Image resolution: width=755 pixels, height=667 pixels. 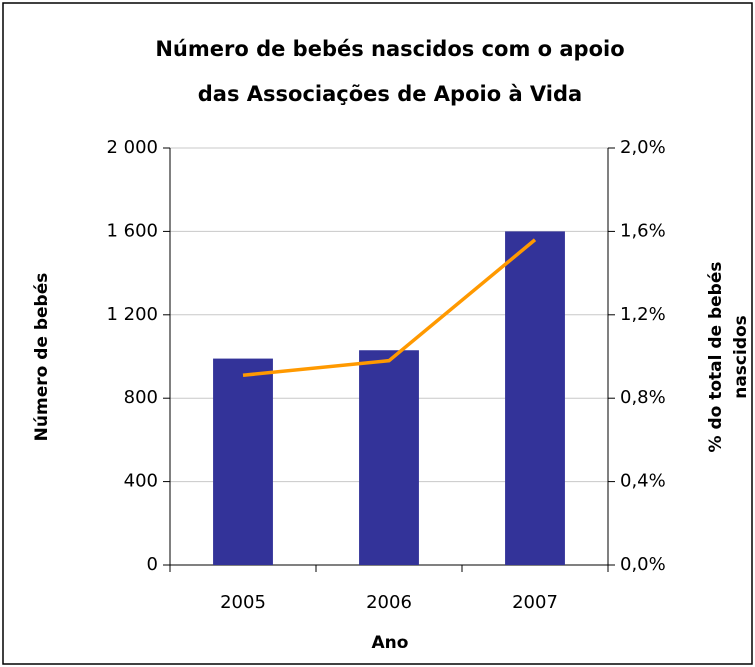 I want to click on y2-tick-label: 0,8%, so click(x=643, y=397).